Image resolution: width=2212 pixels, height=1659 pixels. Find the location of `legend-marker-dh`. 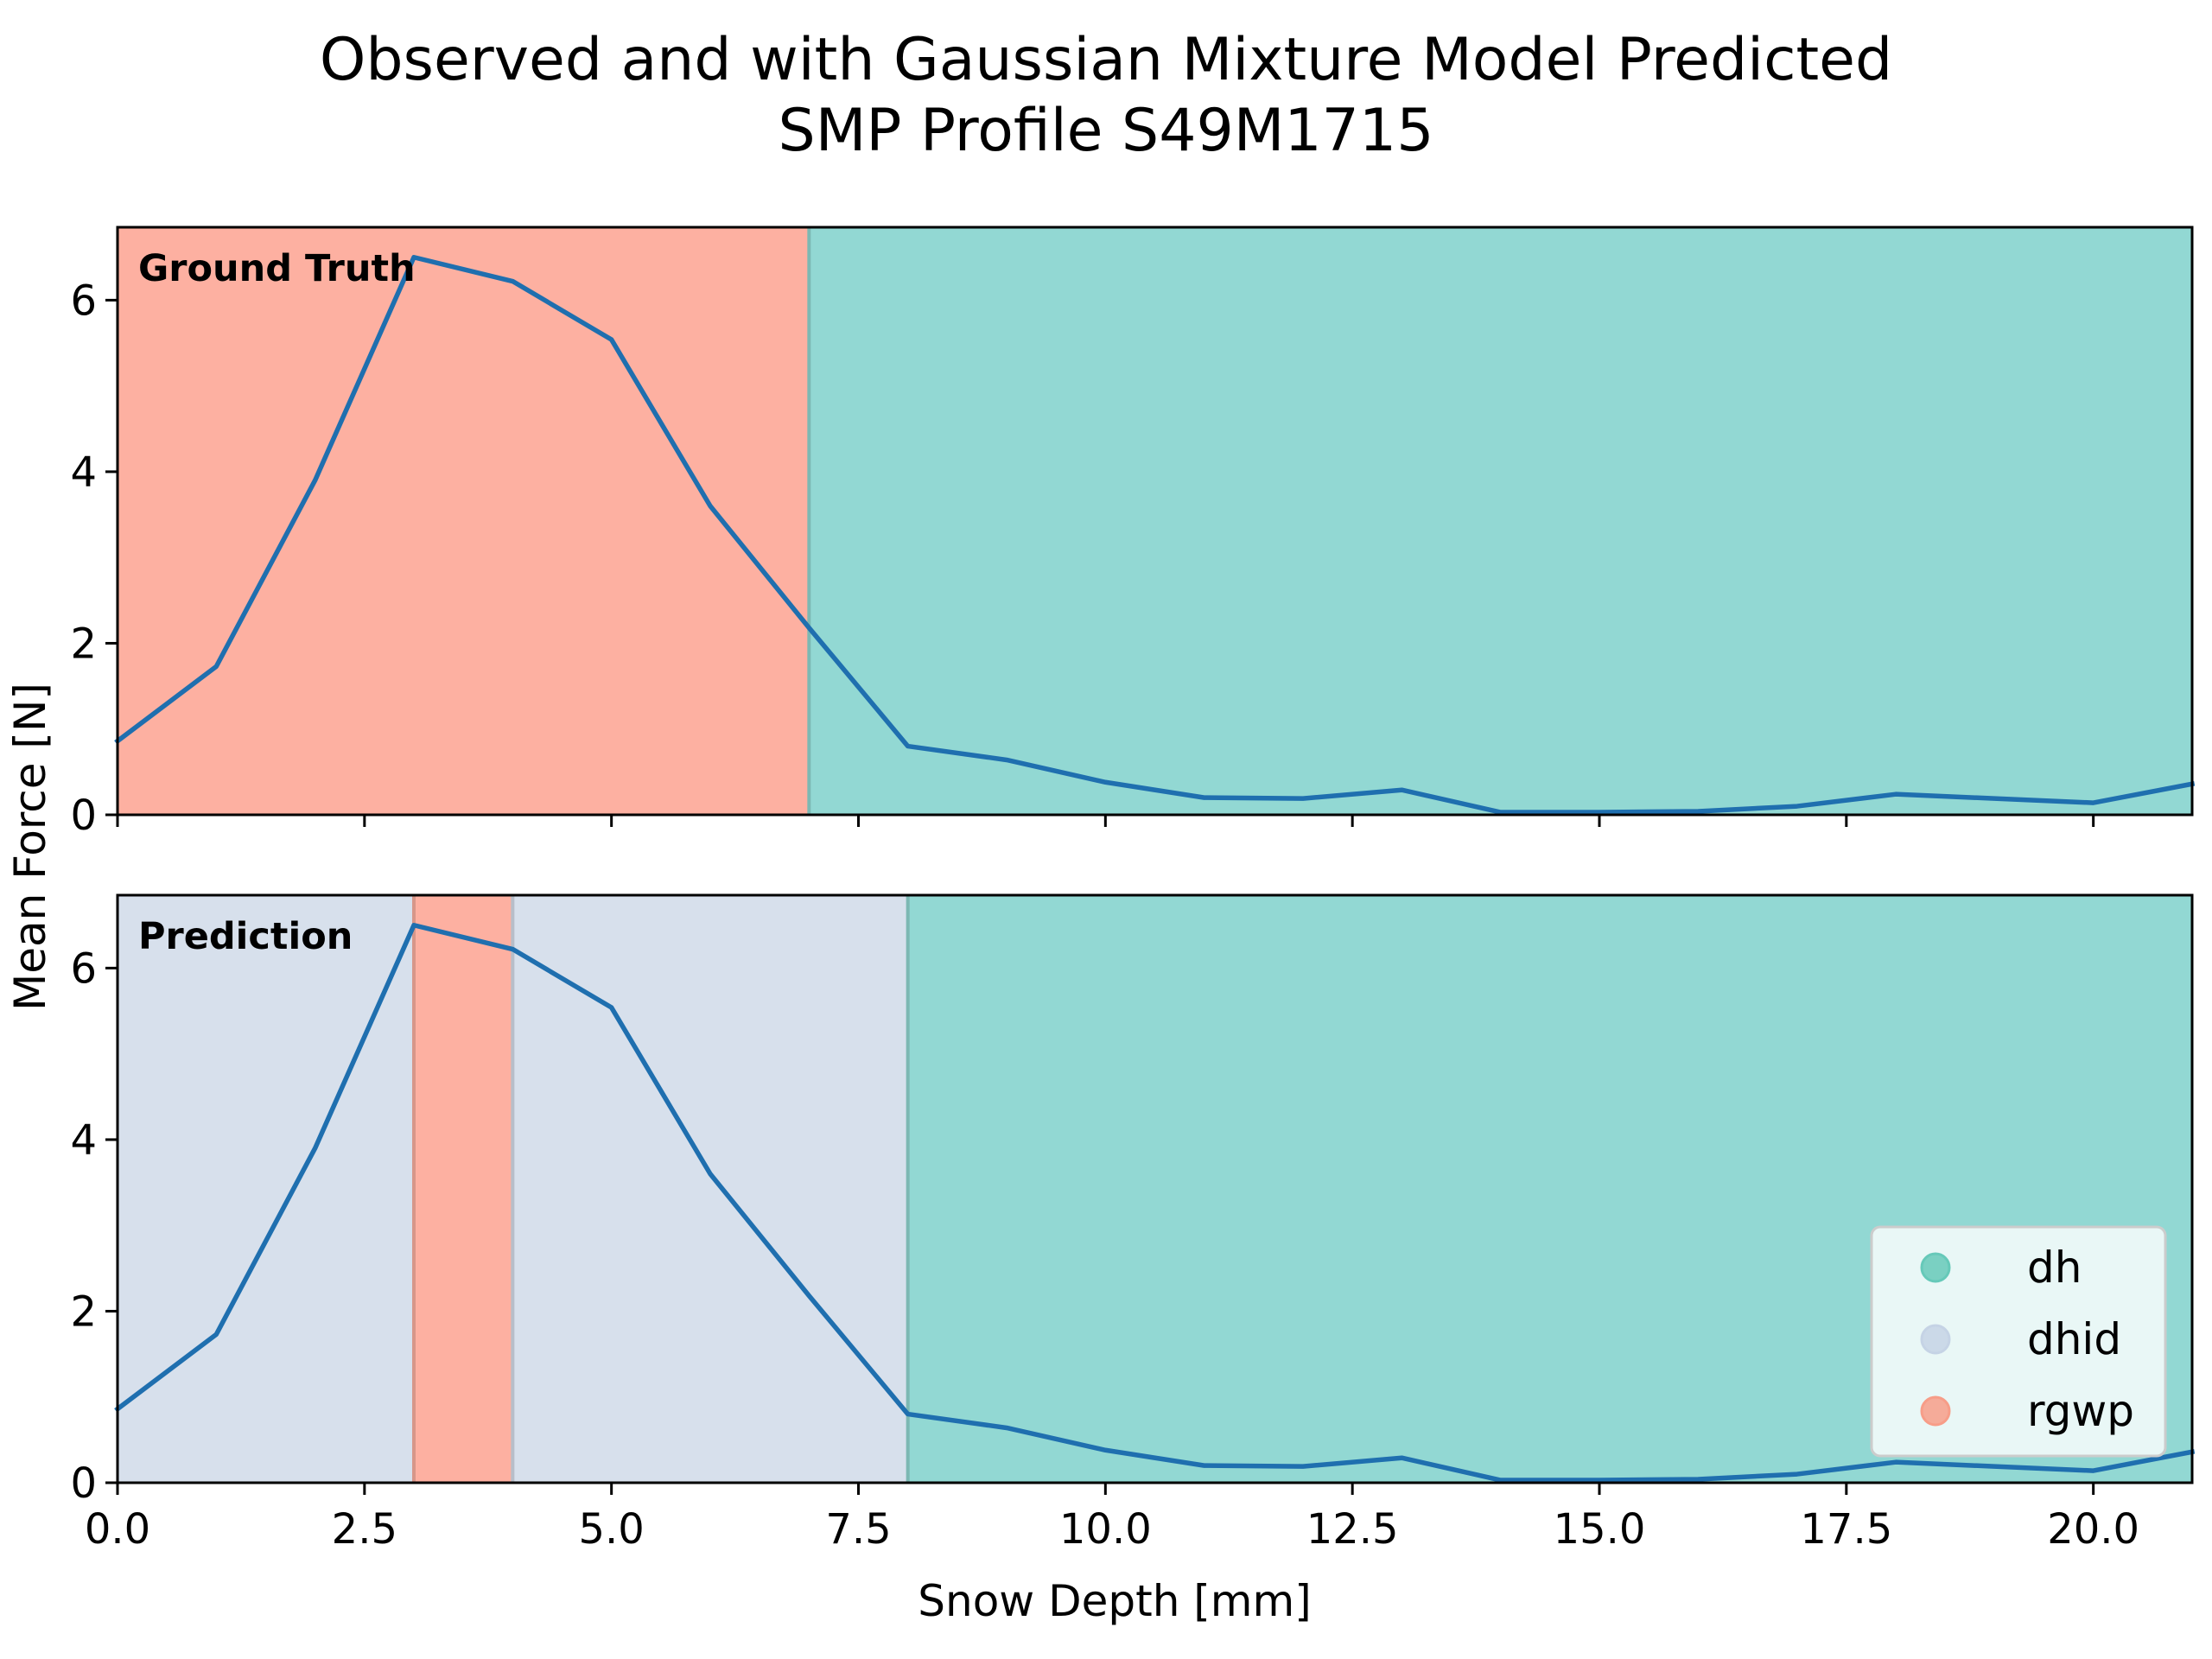

legend-marker-dh is located at coordinates (1935, 1267).